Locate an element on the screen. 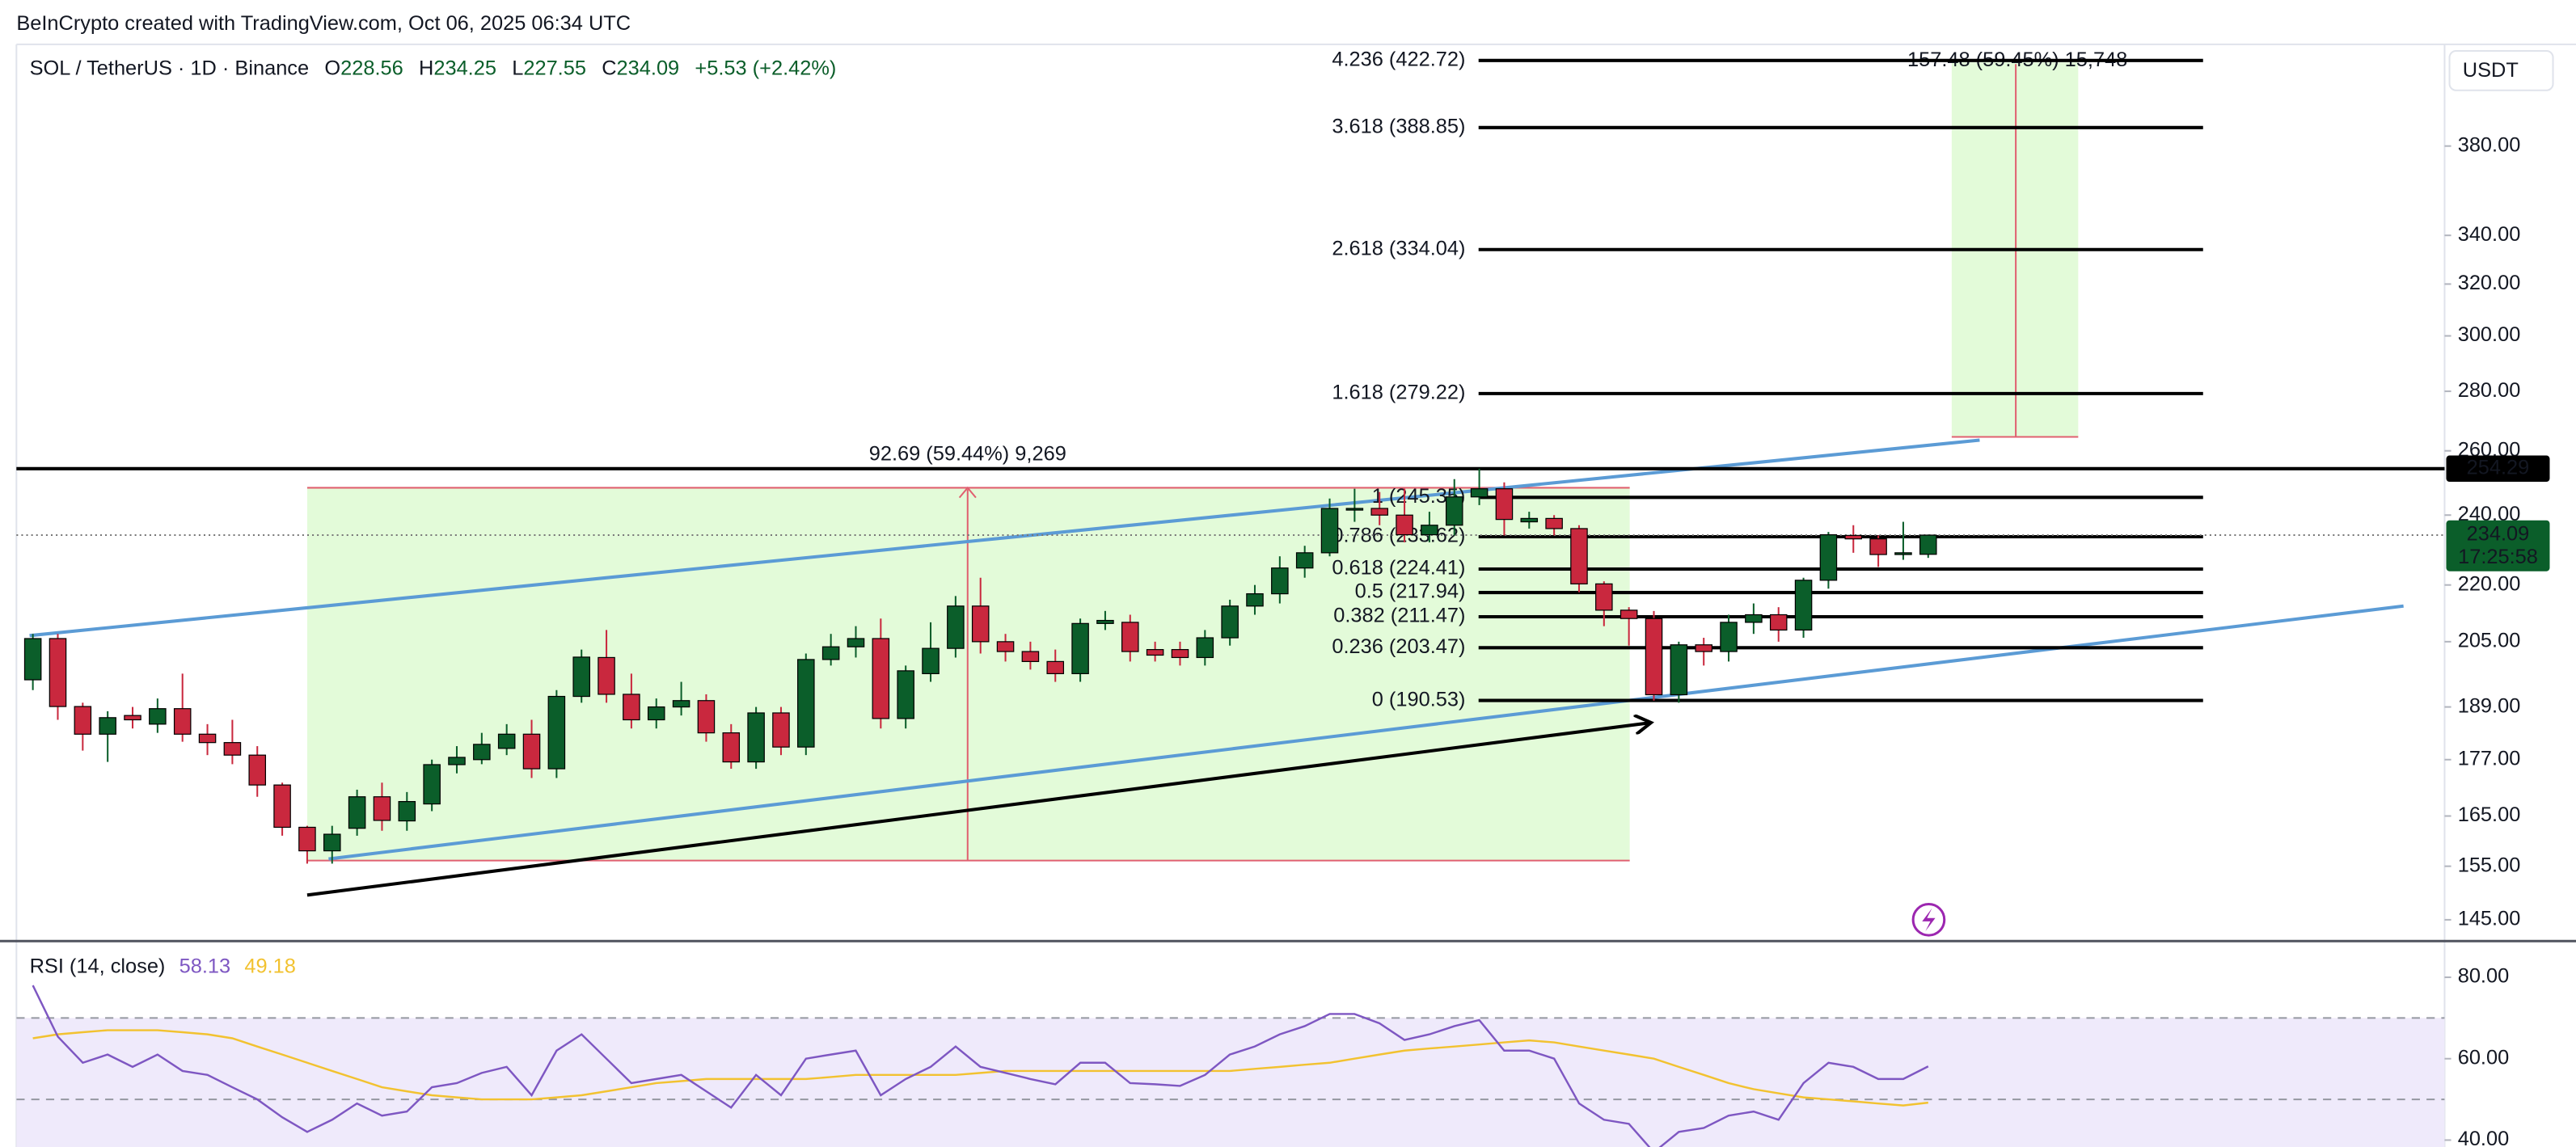 This screenshot has width=2576, height=1147. y-tick-label: 145.00 is located at coordinates (2489, 919).